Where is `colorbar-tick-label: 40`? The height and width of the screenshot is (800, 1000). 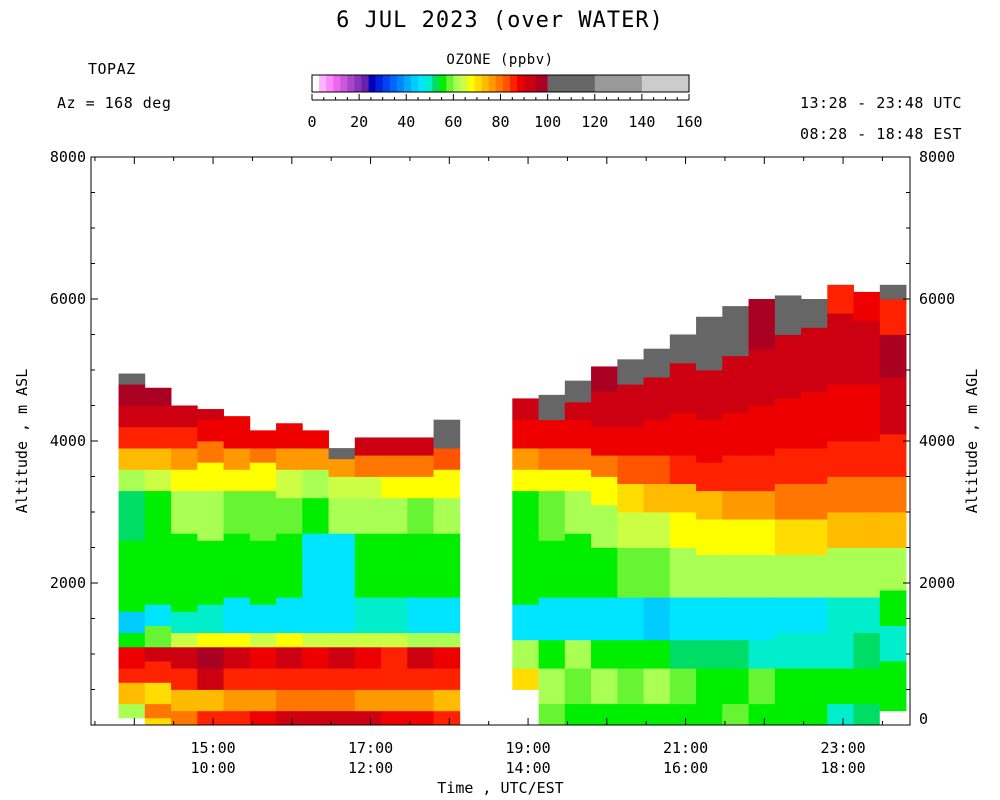
colorbar-tick-label: 40 is located at coordinates (406, 122).